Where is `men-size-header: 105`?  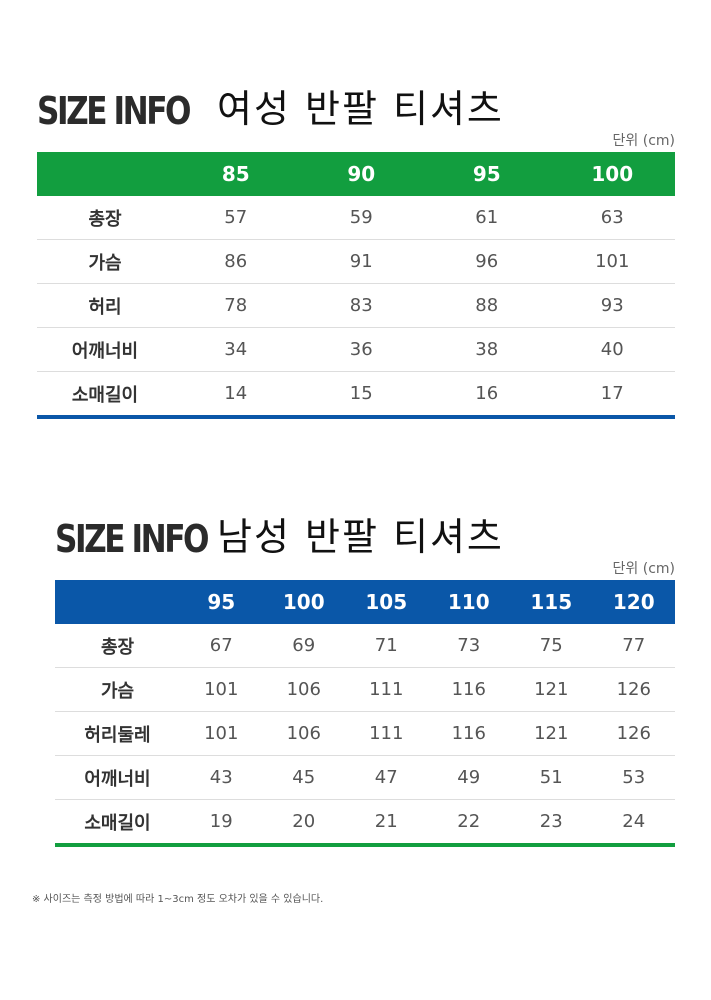 men-size-header: 105 is located at coordinates (386, 602).